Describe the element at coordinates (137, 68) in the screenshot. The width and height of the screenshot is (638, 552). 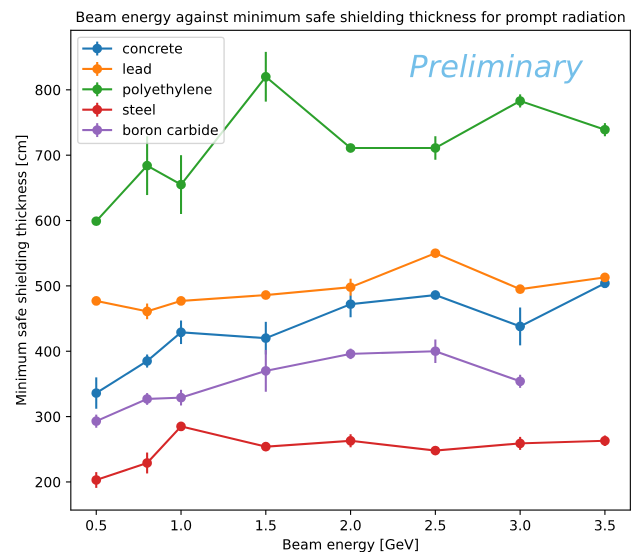
I see `legend-label: lead` at that location.